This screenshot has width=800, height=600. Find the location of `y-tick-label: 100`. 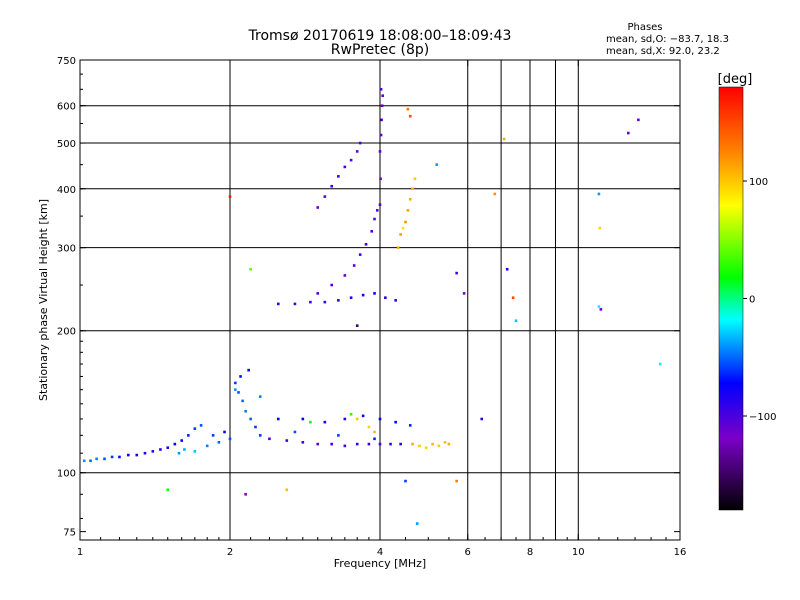

y-tick-label: 100 is located at coordinates (66, 474).